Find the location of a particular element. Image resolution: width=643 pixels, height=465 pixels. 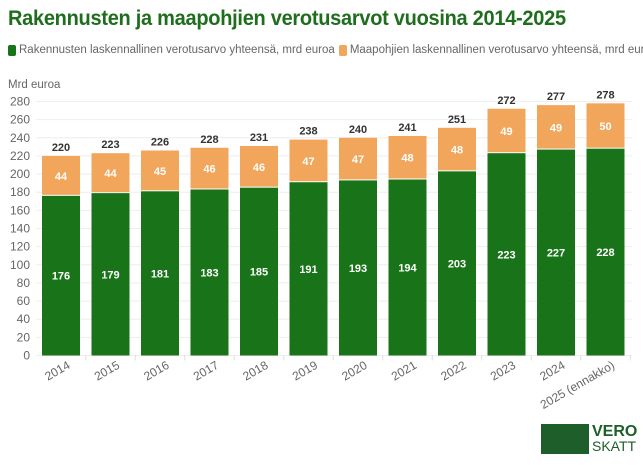

data-label-building: 203 is located at coordinates (457, 264).